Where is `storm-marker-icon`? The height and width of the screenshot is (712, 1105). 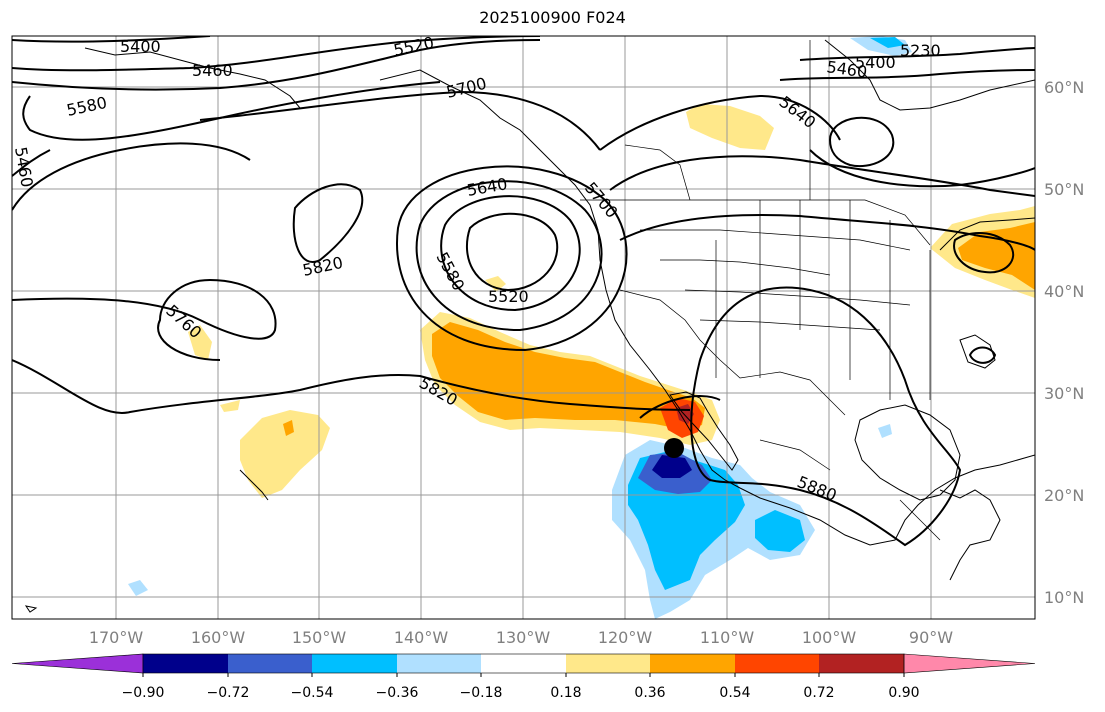 storm-marker-icon is located at coordinates (674, 448).